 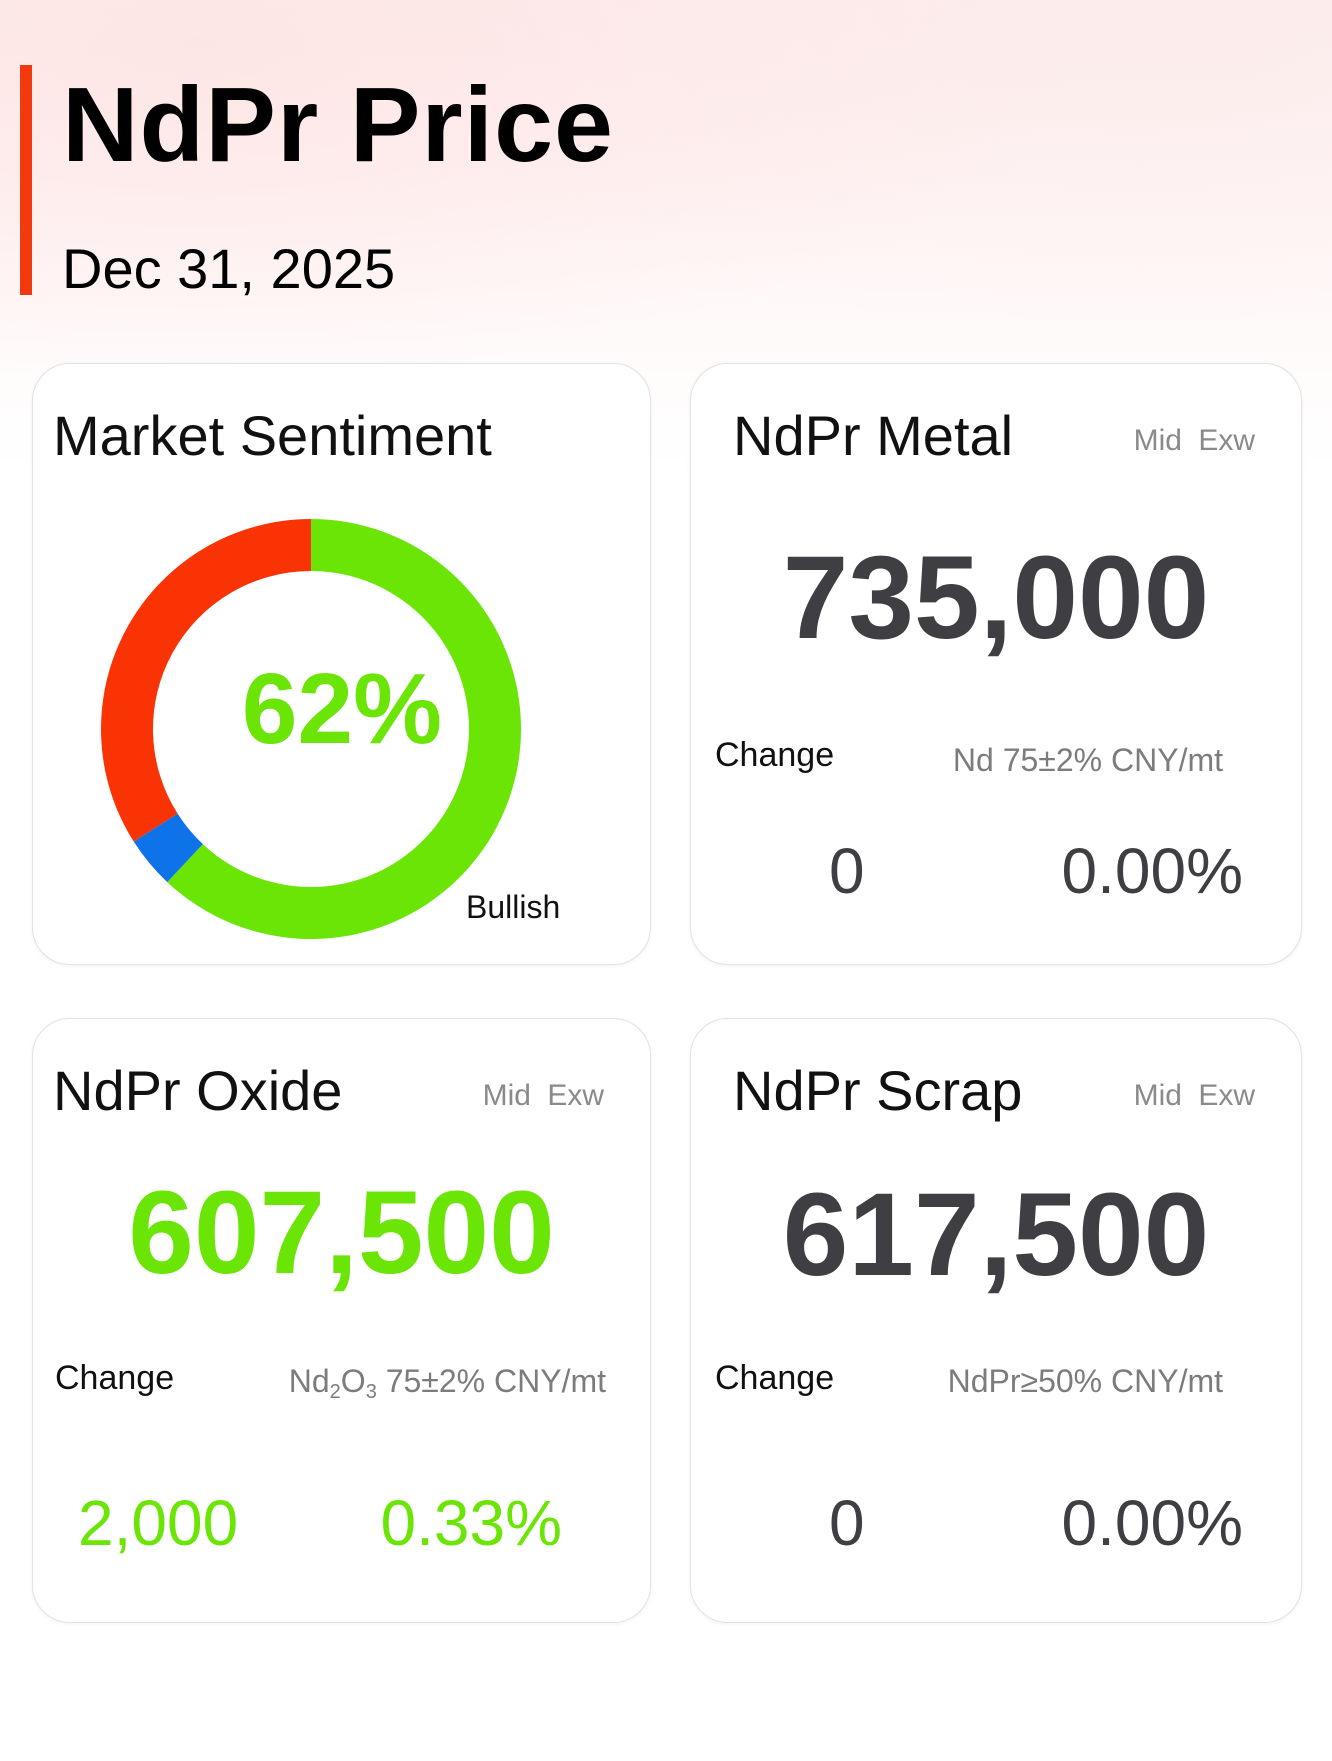 I want to click on metal-change-abs: 0, so click(x=847, y=871).